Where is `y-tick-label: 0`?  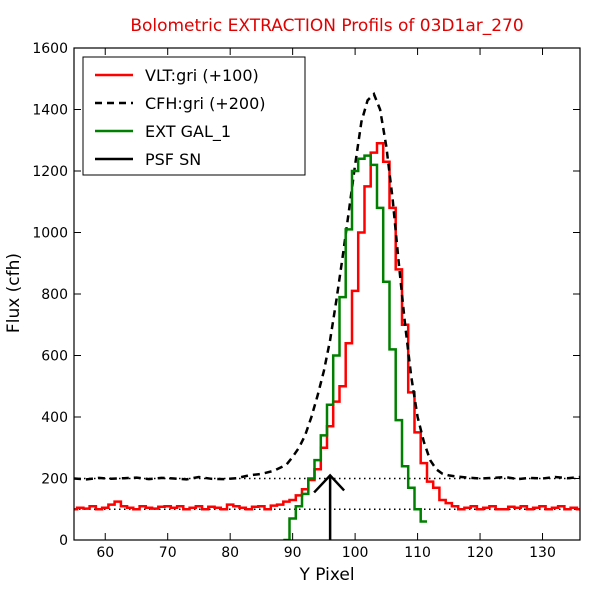
y-tick-label: 0 is located at coordinates (63, 541).